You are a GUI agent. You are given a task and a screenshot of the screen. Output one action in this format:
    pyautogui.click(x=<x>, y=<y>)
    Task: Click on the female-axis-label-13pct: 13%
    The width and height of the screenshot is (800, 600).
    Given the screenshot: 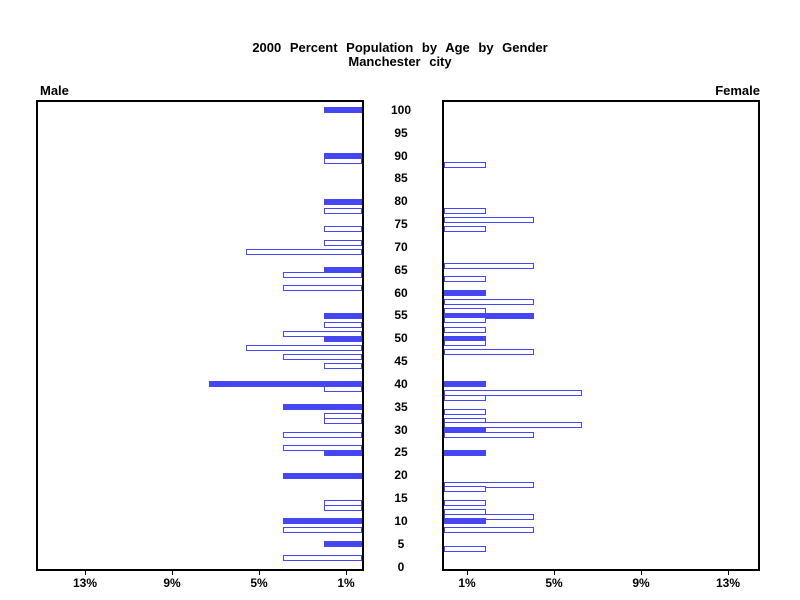 What is the action you would take?
    pyautogui.click(x=728, y=583)
    